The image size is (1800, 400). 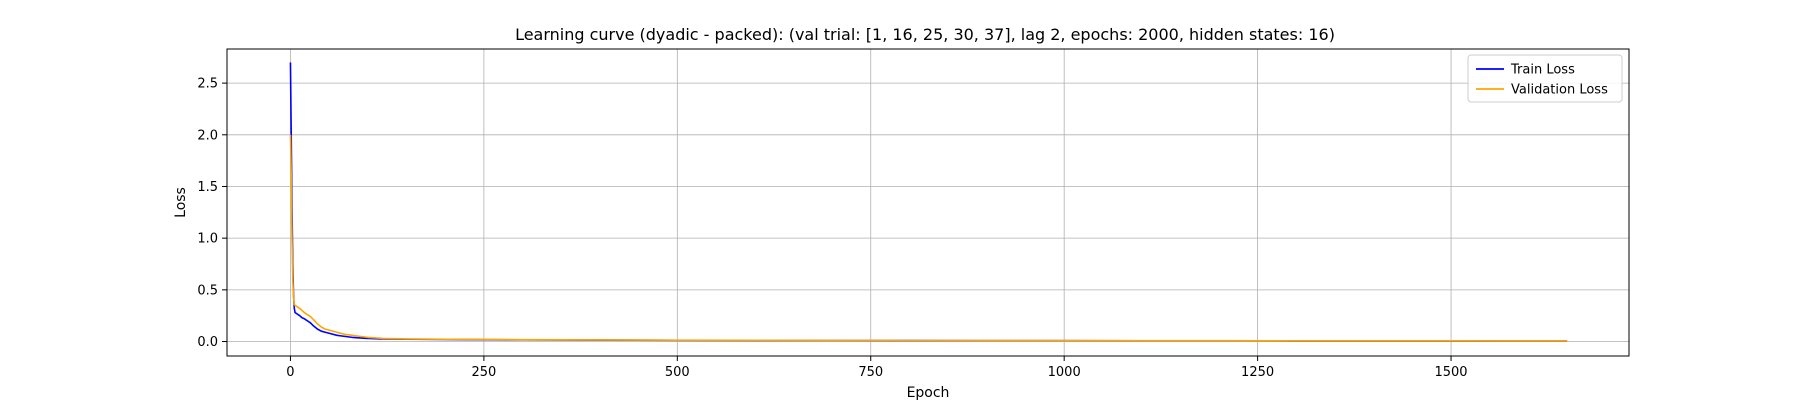 I want to click on y-tick-label: 2.0, so click(x=207, y=135).